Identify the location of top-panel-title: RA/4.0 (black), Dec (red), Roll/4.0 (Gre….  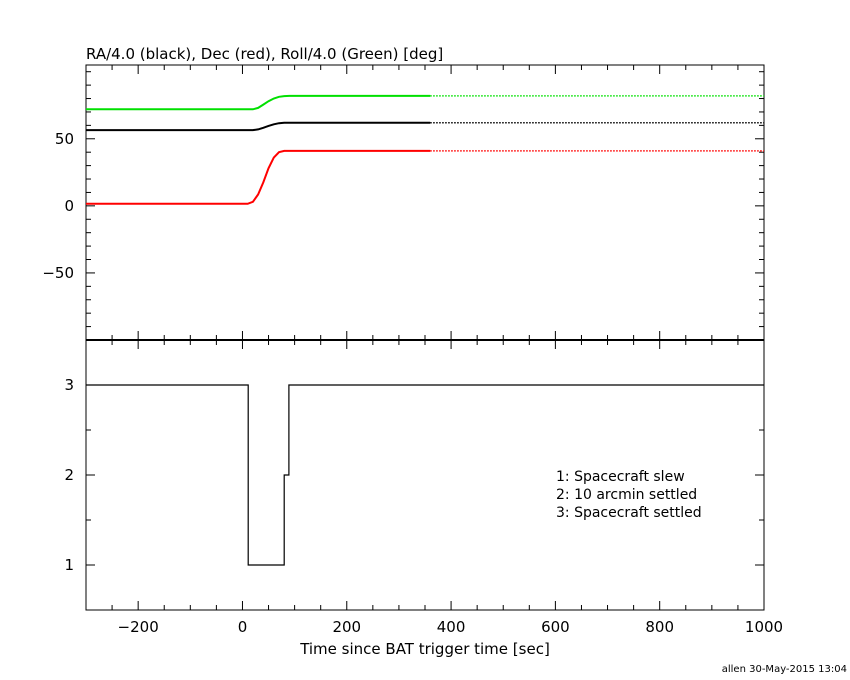
(264, 54).